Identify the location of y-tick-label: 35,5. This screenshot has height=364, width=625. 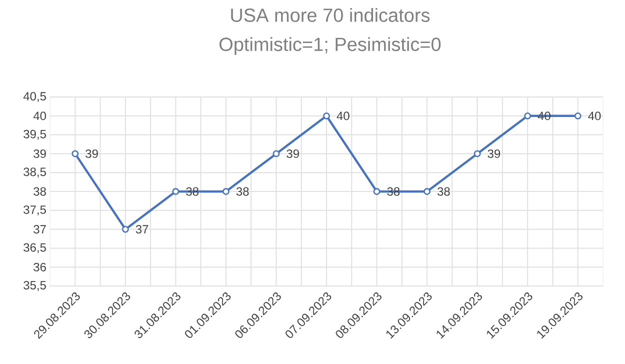
(35, 286).